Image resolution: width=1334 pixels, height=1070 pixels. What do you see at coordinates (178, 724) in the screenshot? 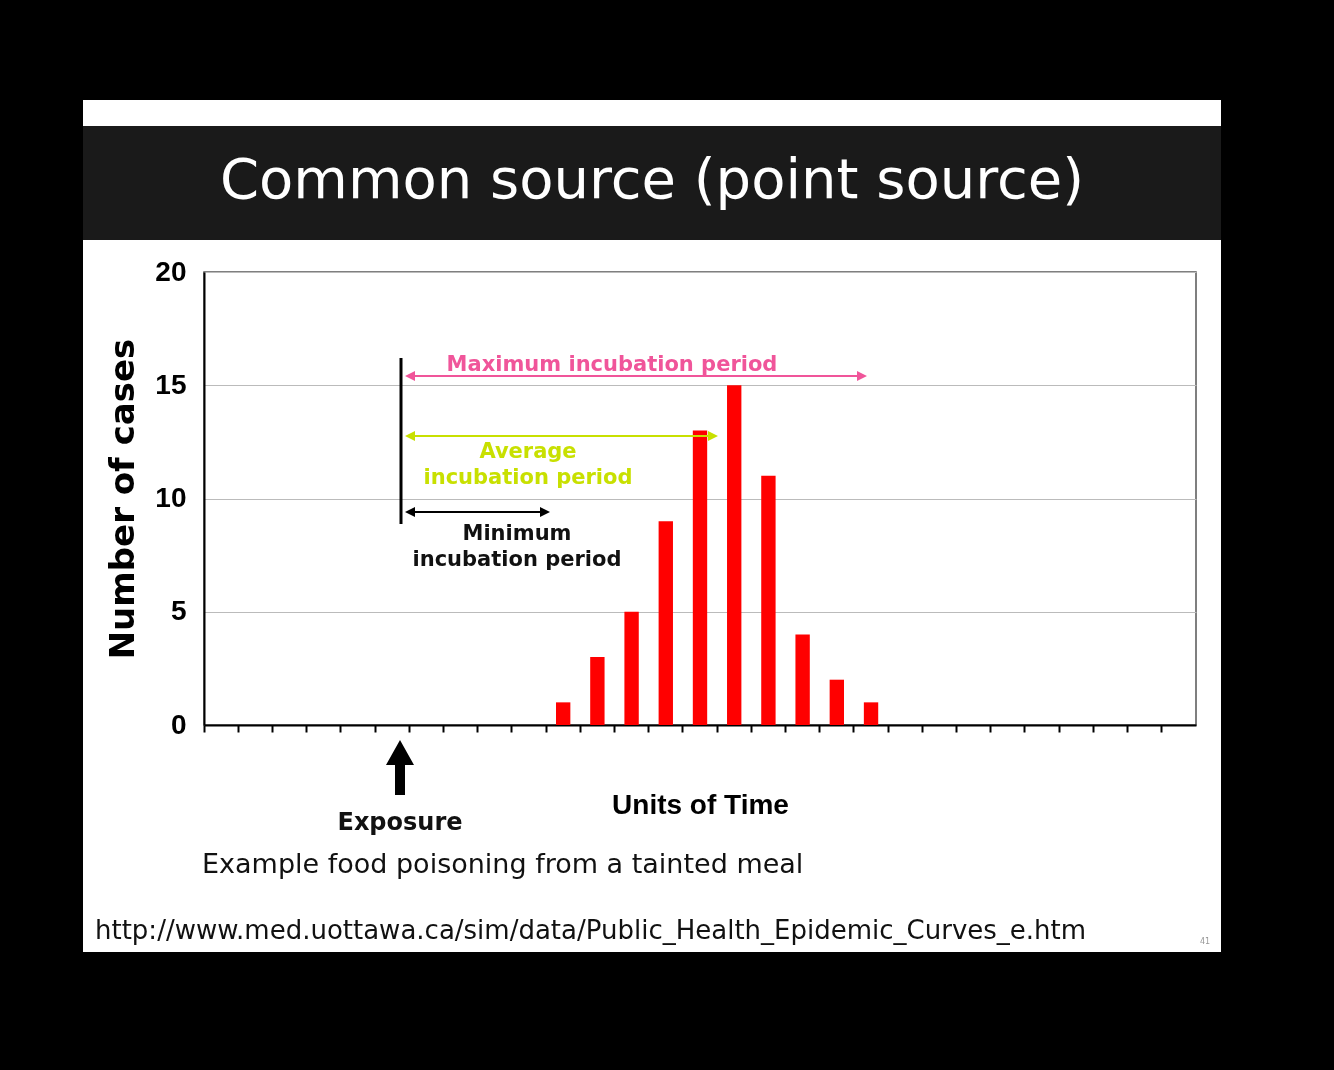
I see `y-tick-label: 0` at bounding box center [178, 724].